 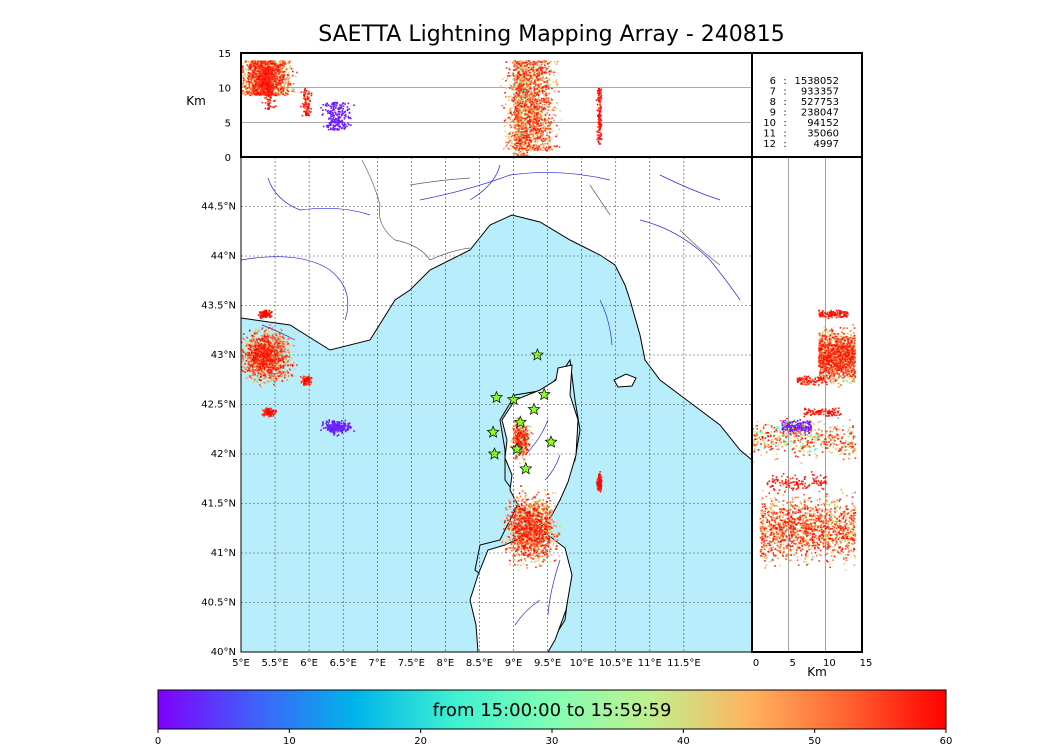 What do you see at coordinates (650, 663) in the screenshot?
I see `lon-tick-label: 11°E` at bounding box center [650, 663].